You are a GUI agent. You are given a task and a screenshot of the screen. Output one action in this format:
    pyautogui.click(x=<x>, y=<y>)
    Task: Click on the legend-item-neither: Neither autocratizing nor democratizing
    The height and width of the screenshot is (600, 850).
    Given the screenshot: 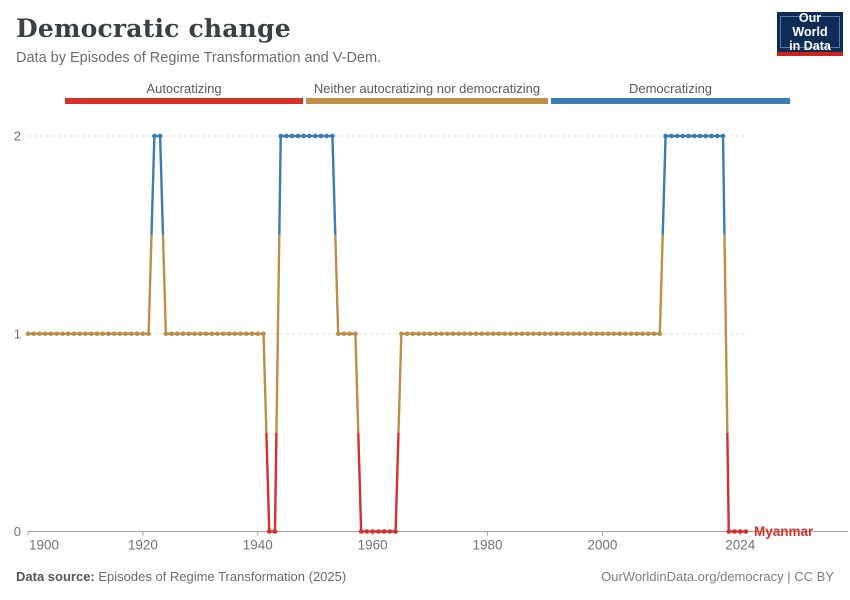 What is the action you would take?
    pyautogui.click(x=427, y=94)
    